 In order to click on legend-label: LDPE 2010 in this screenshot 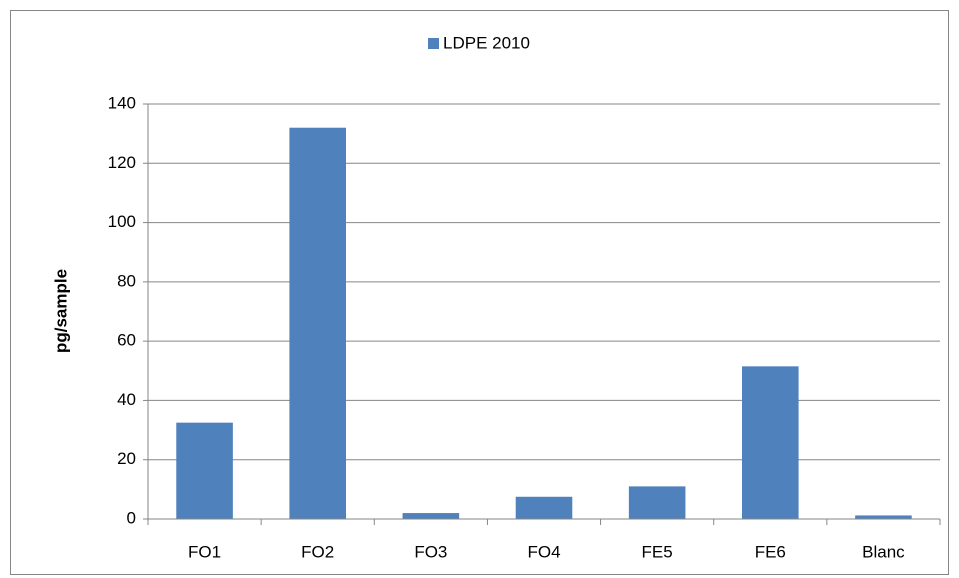, I will do `click(486, 42)`.